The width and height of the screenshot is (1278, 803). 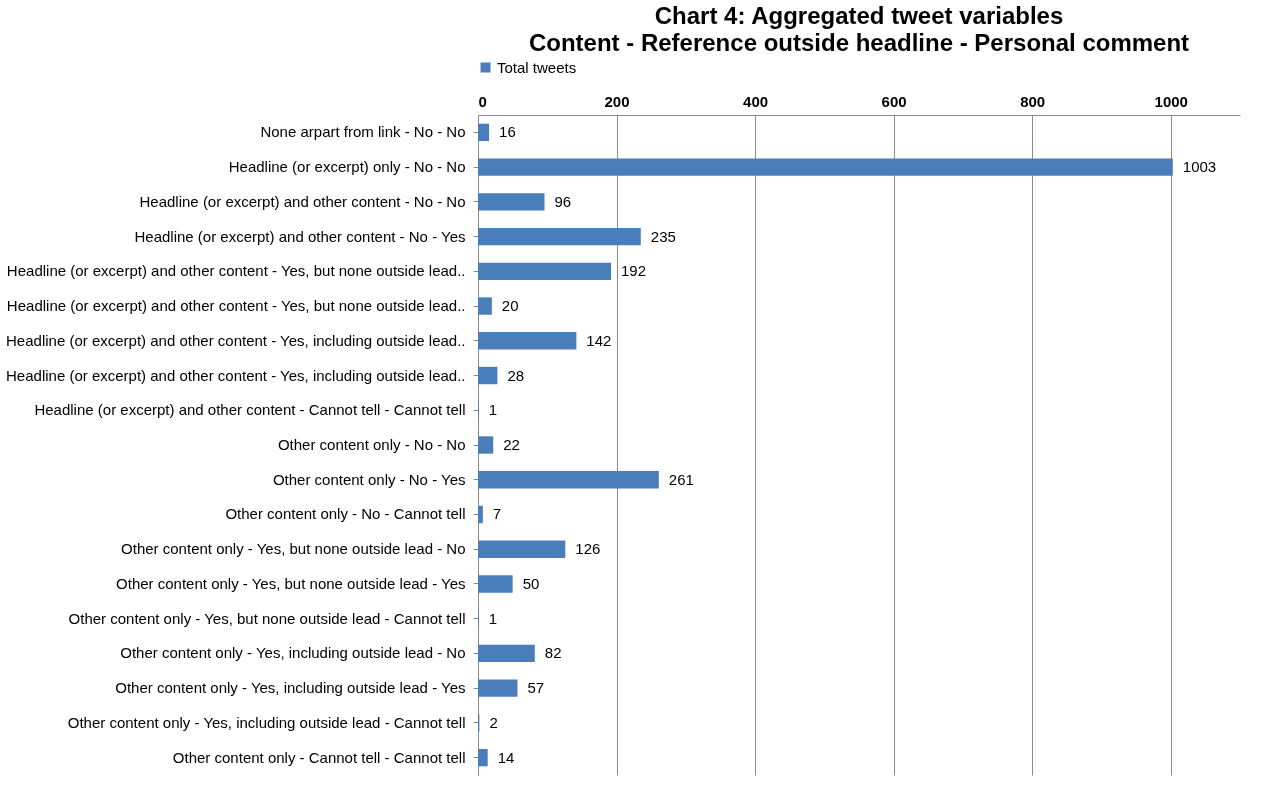 I want to click on y-tick-label: Headline (or excerpt) and other content - No - No, so click(x=302, y=201).